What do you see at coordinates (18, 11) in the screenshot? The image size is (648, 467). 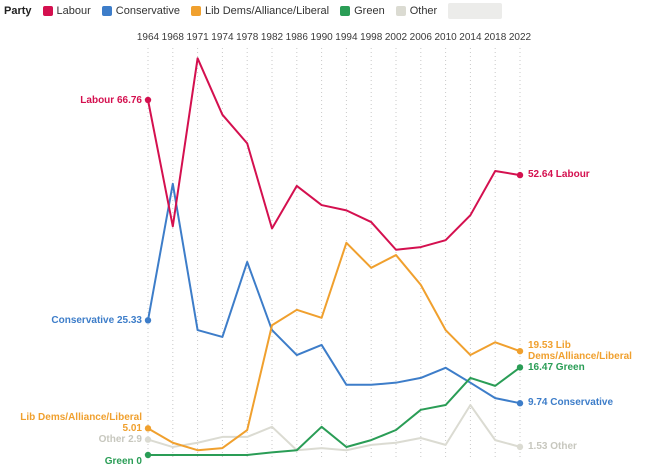 I see `legend-title: Party` at bounding box center [18, 11].